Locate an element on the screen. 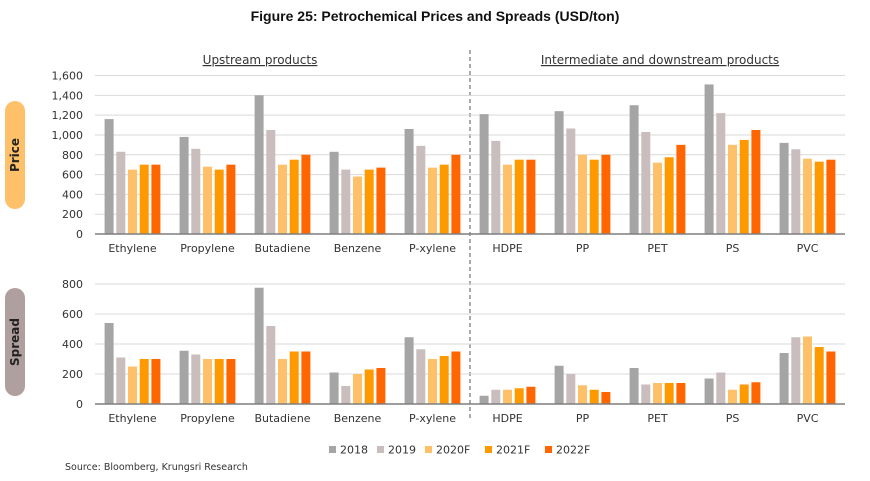 The height and width of the screenshot is (481, 870). bar-spread-hdpe-2020f is located at coordinates (507, 396).